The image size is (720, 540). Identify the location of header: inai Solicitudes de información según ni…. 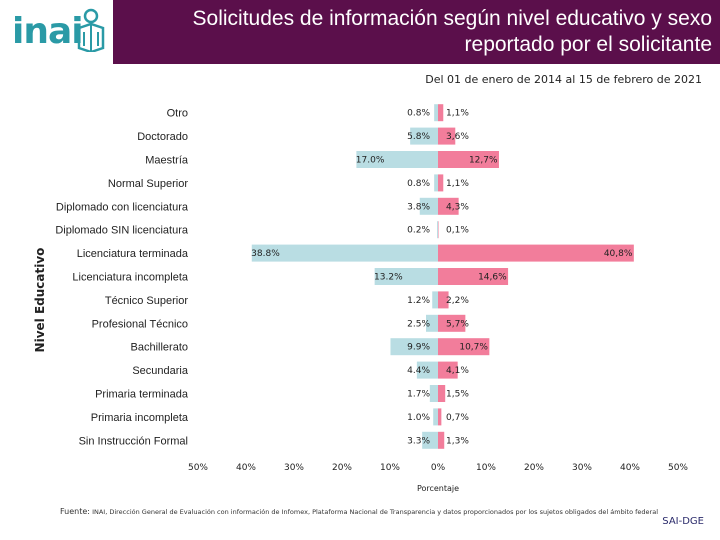
(360, 32).